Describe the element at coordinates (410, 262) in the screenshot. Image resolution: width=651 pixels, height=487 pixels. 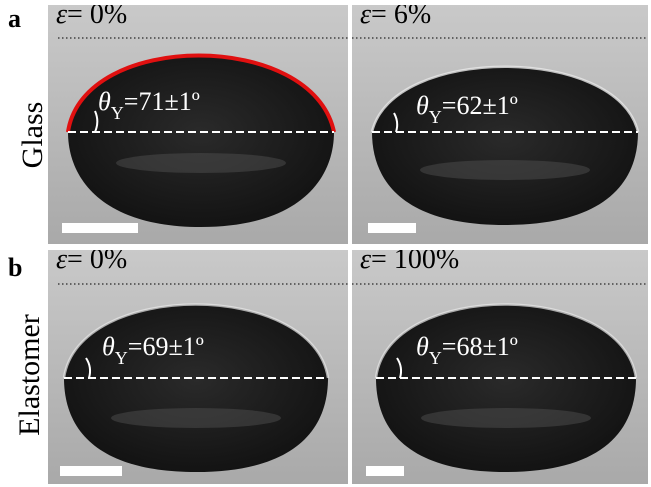
I see `strain-label: ε= 100%` at that location.